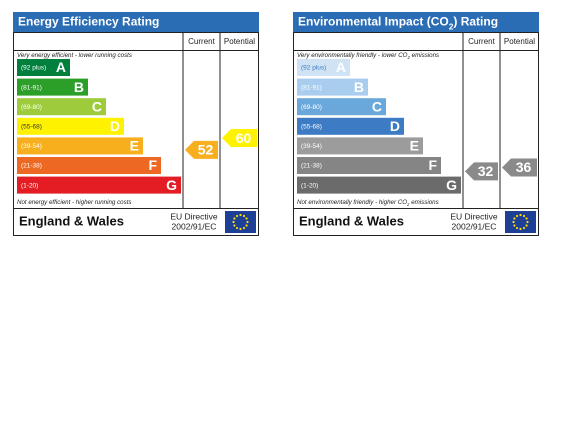 The height and width of the screenshot is (437, 583). Describe the element at coordinates (244, 138) in the screenshot. I see `potential-rating: 60` at that location.